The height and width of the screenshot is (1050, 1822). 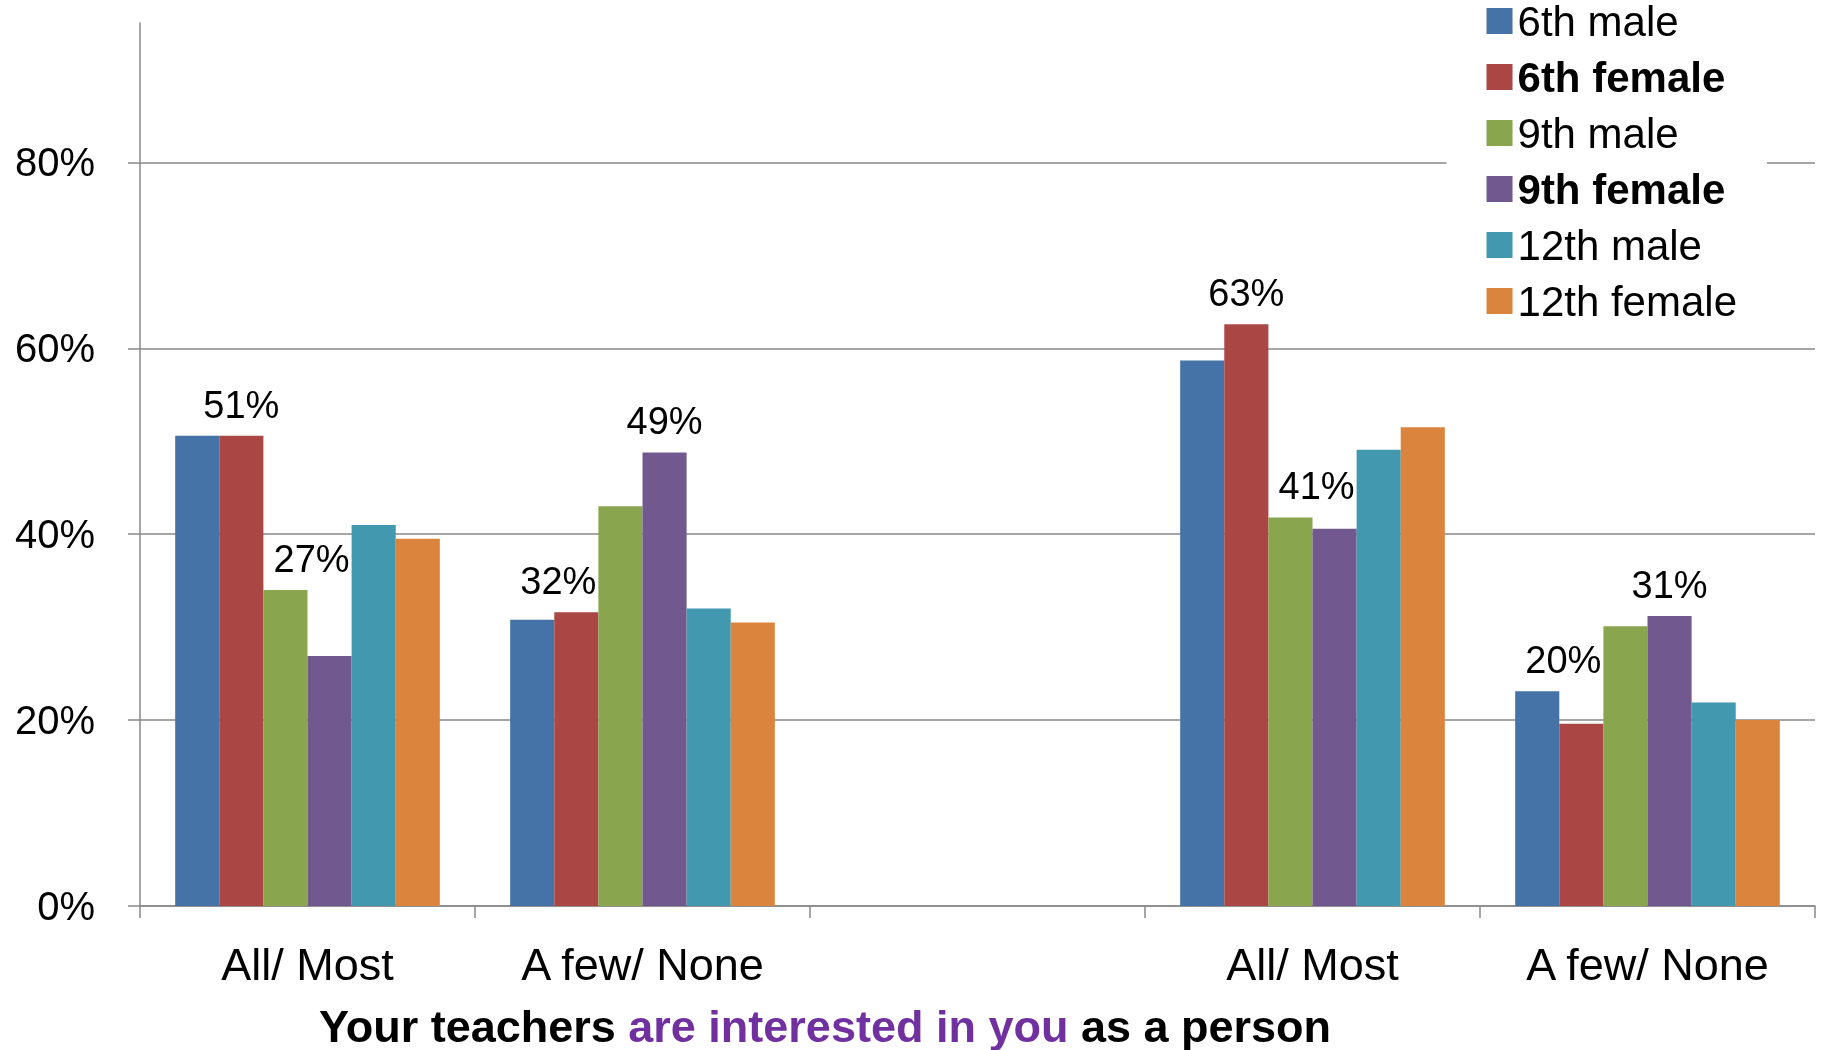 I want to click on data-label: 20%, so click(x=1563, y=660).